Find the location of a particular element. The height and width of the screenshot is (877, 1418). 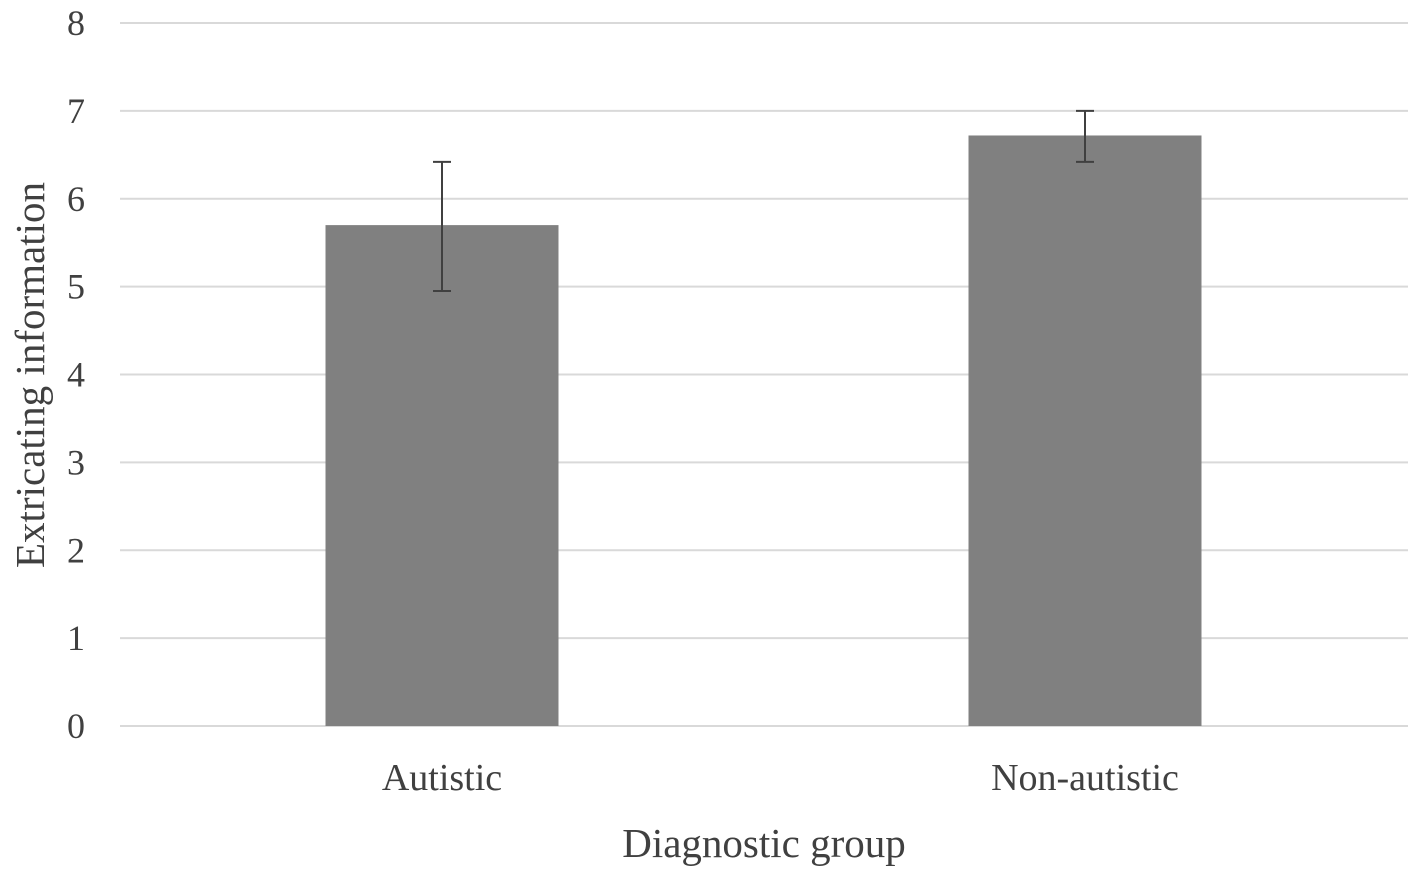

y-tick-label: 5 is located at coordinates (76, 287).